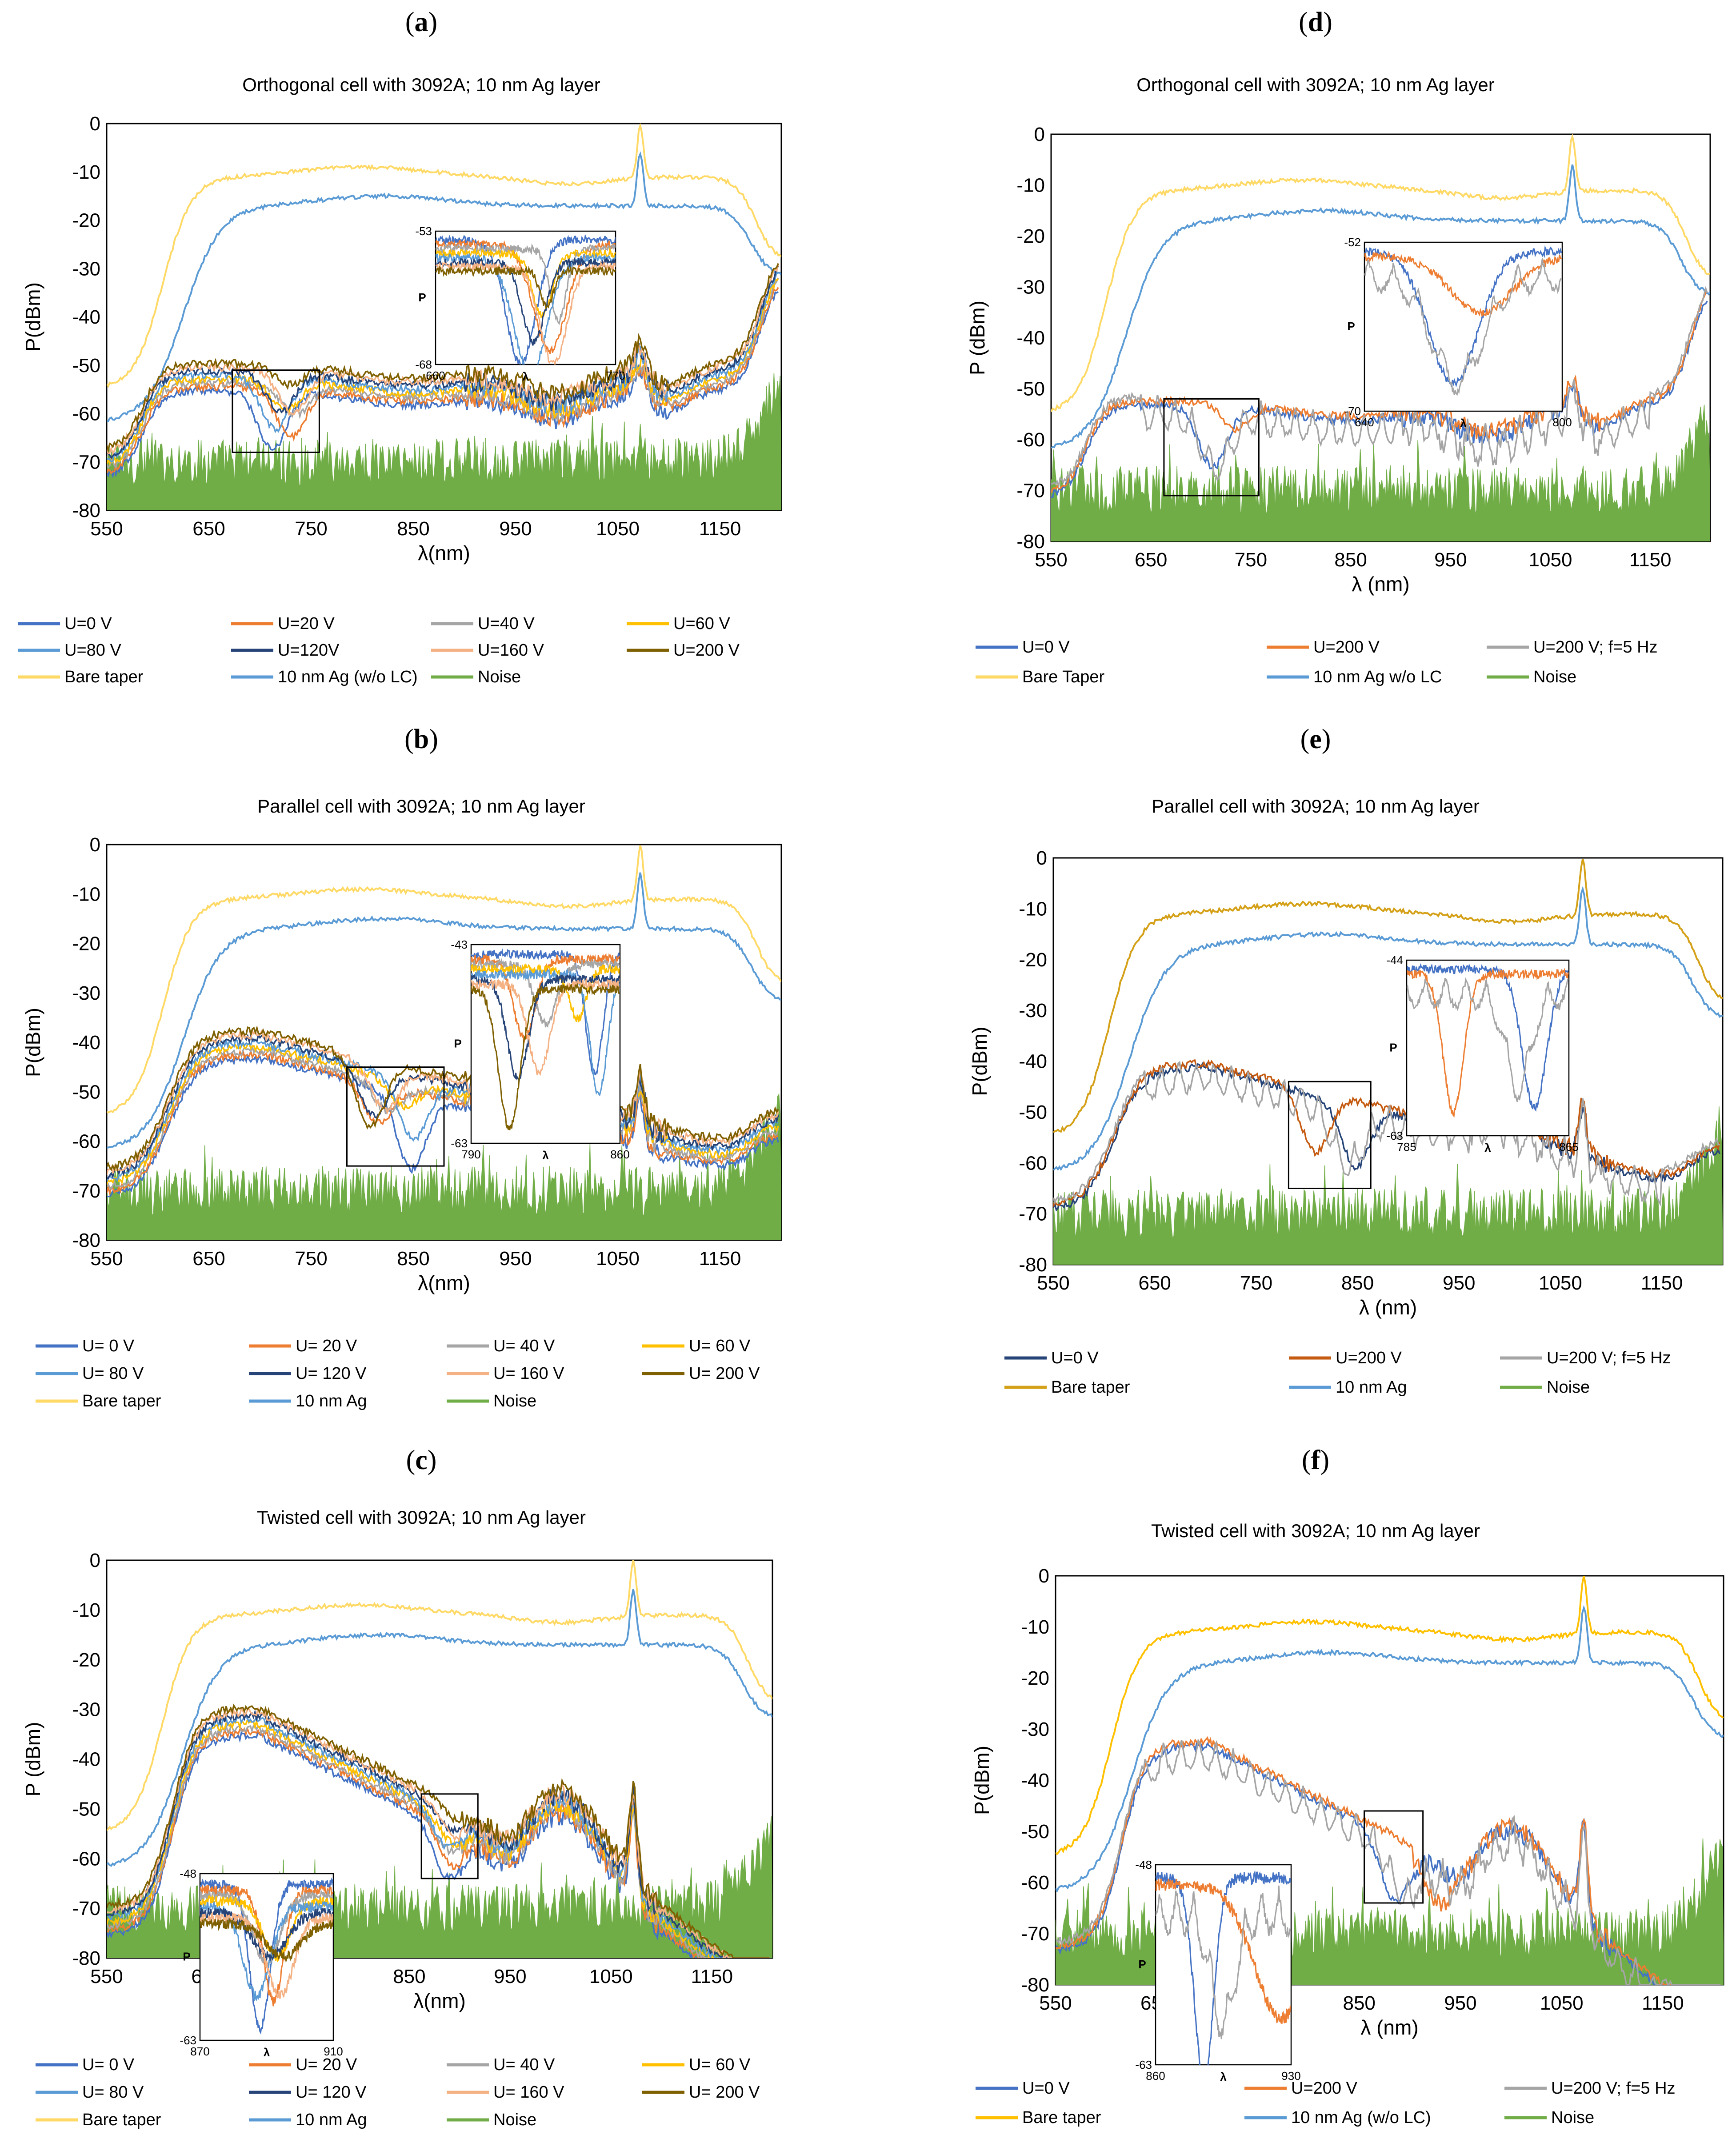  Describe the element at coordinates (421, 739) in the screenshot. I see `panel-label: (b)` at that location.